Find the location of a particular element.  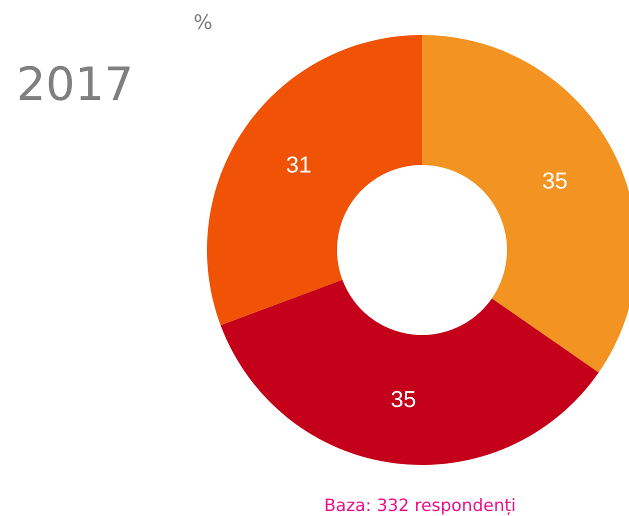

data-label: 31 is located at coordinates (299, 165).